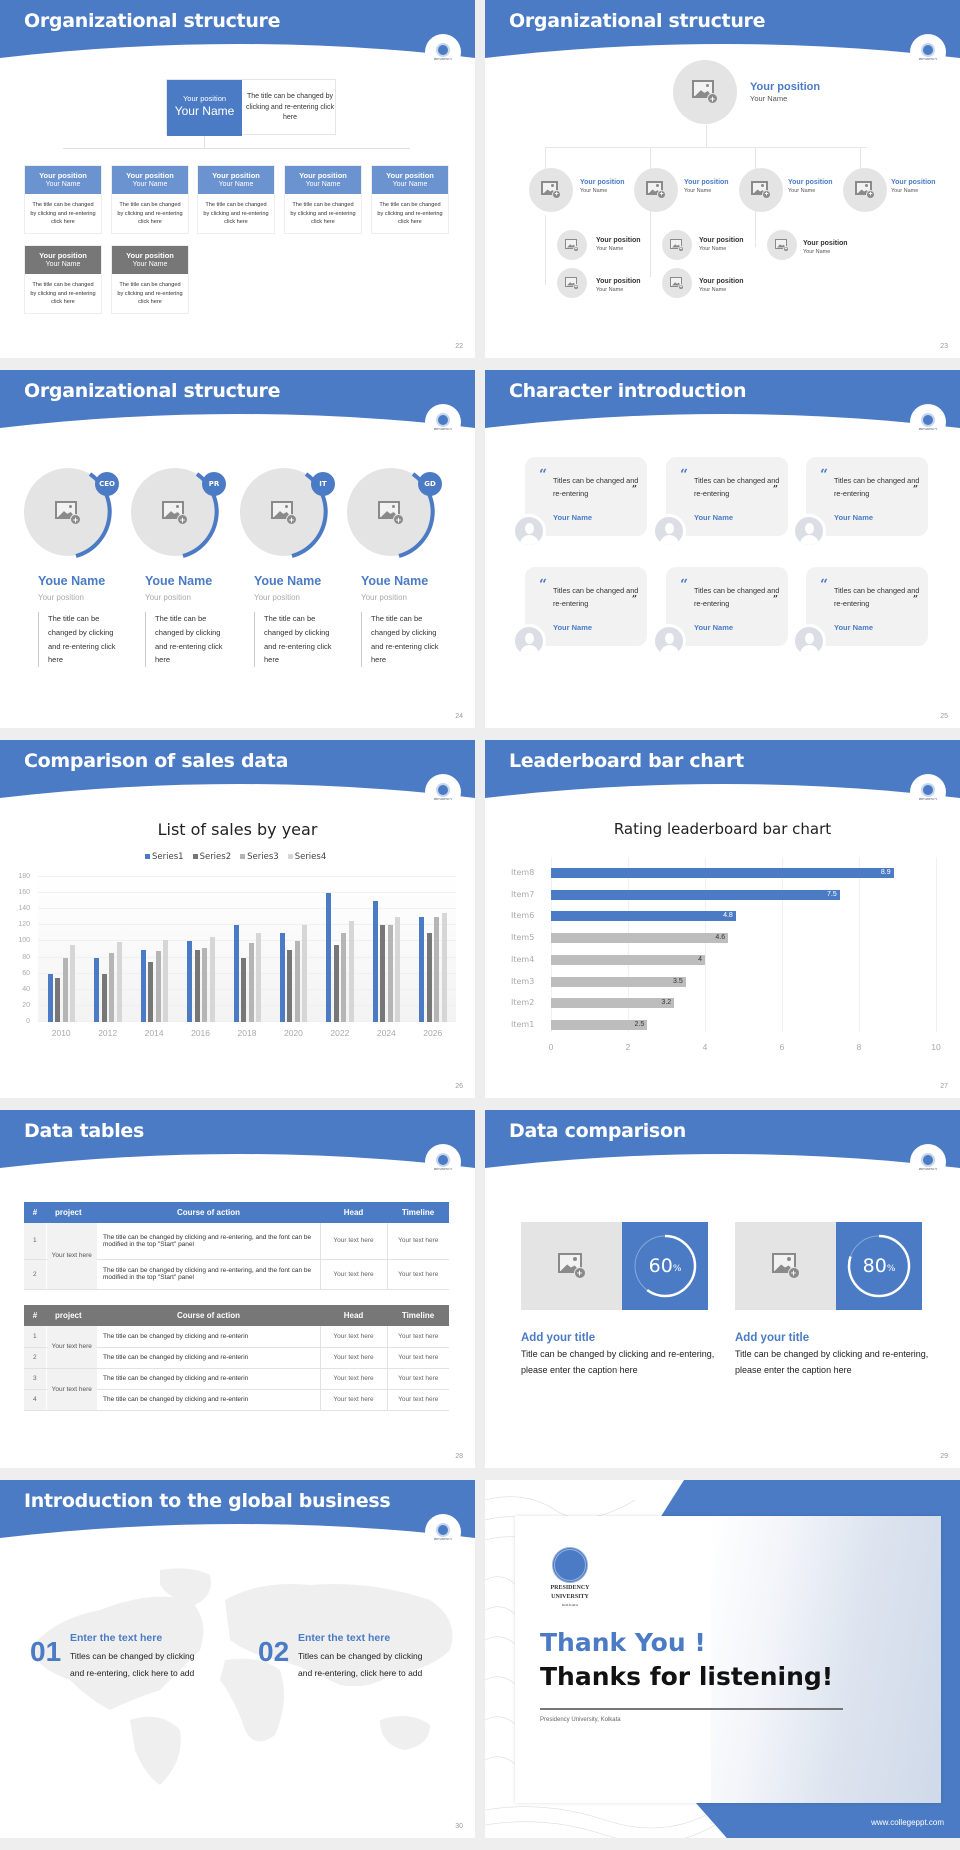 This screenshot has height=1850, width=960. What do you see at coordinates (809, 531) in the screenshot?
I see `user-avatar-icon` at bounding box center [809, 531].